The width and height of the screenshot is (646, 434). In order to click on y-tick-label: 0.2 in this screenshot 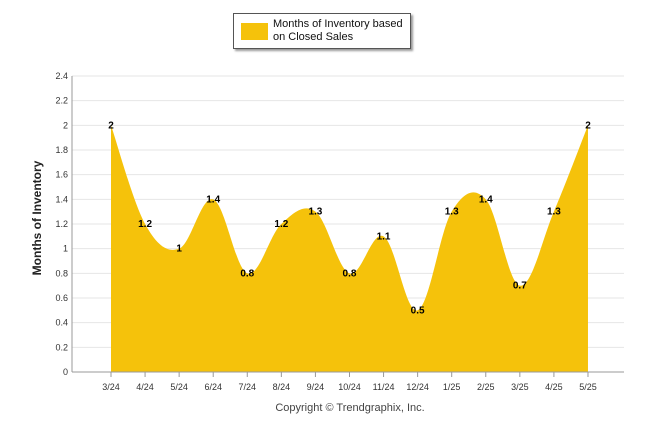, I will do `click(61, 347)`.